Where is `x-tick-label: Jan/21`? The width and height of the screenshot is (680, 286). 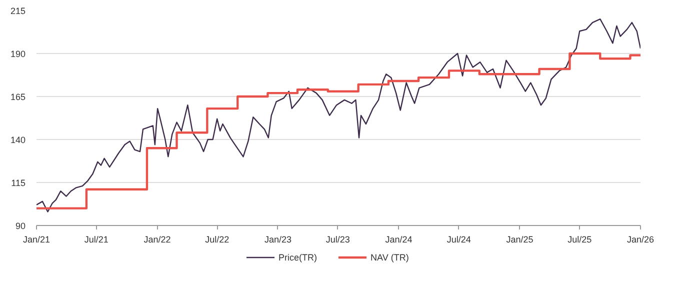 x-tick-label: Jan/21 is located at coordinates (36, 239).